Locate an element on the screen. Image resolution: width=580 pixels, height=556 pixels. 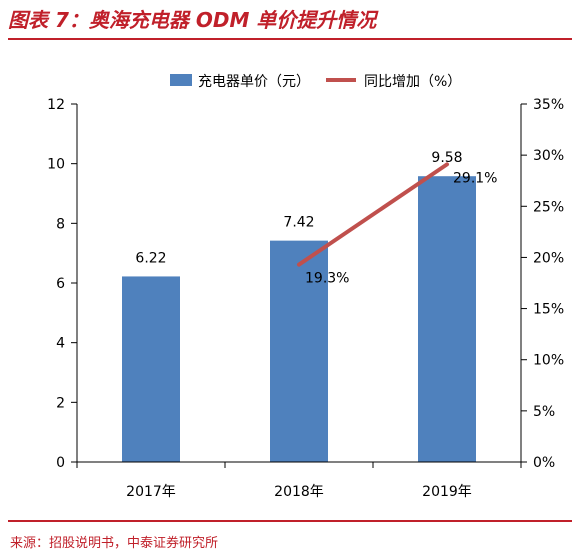
y-right-tick-label-2: 10% is located at coordinates (548, 361).